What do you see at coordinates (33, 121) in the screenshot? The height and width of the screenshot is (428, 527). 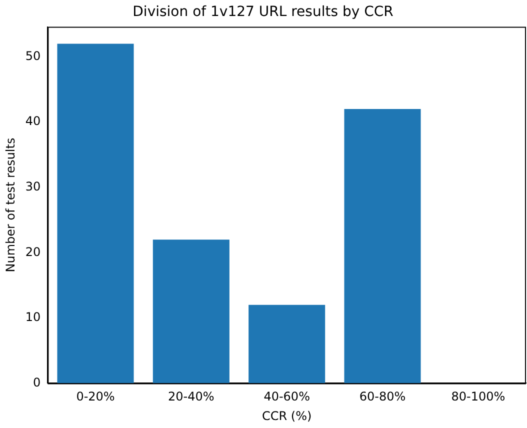 I see `y-tick-label: 40` at bounding box center [33, 121].